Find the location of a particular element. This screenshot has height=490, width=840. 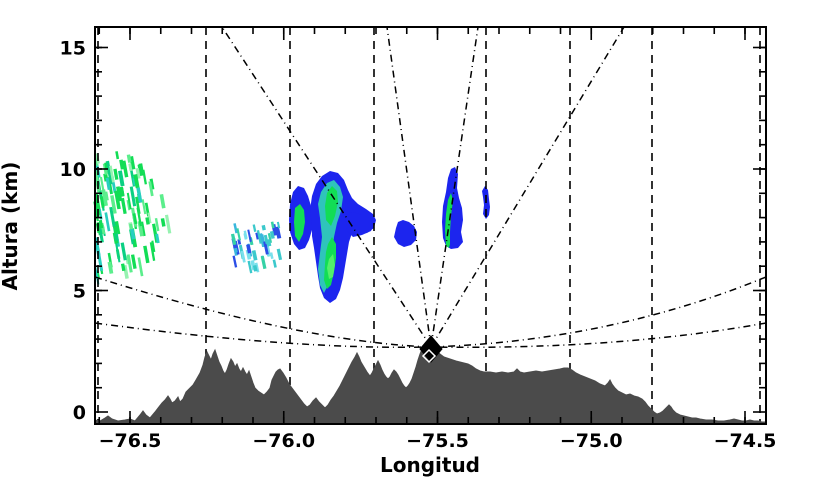

x-tick-label: −76.5 is located at coordinates (130, 441).